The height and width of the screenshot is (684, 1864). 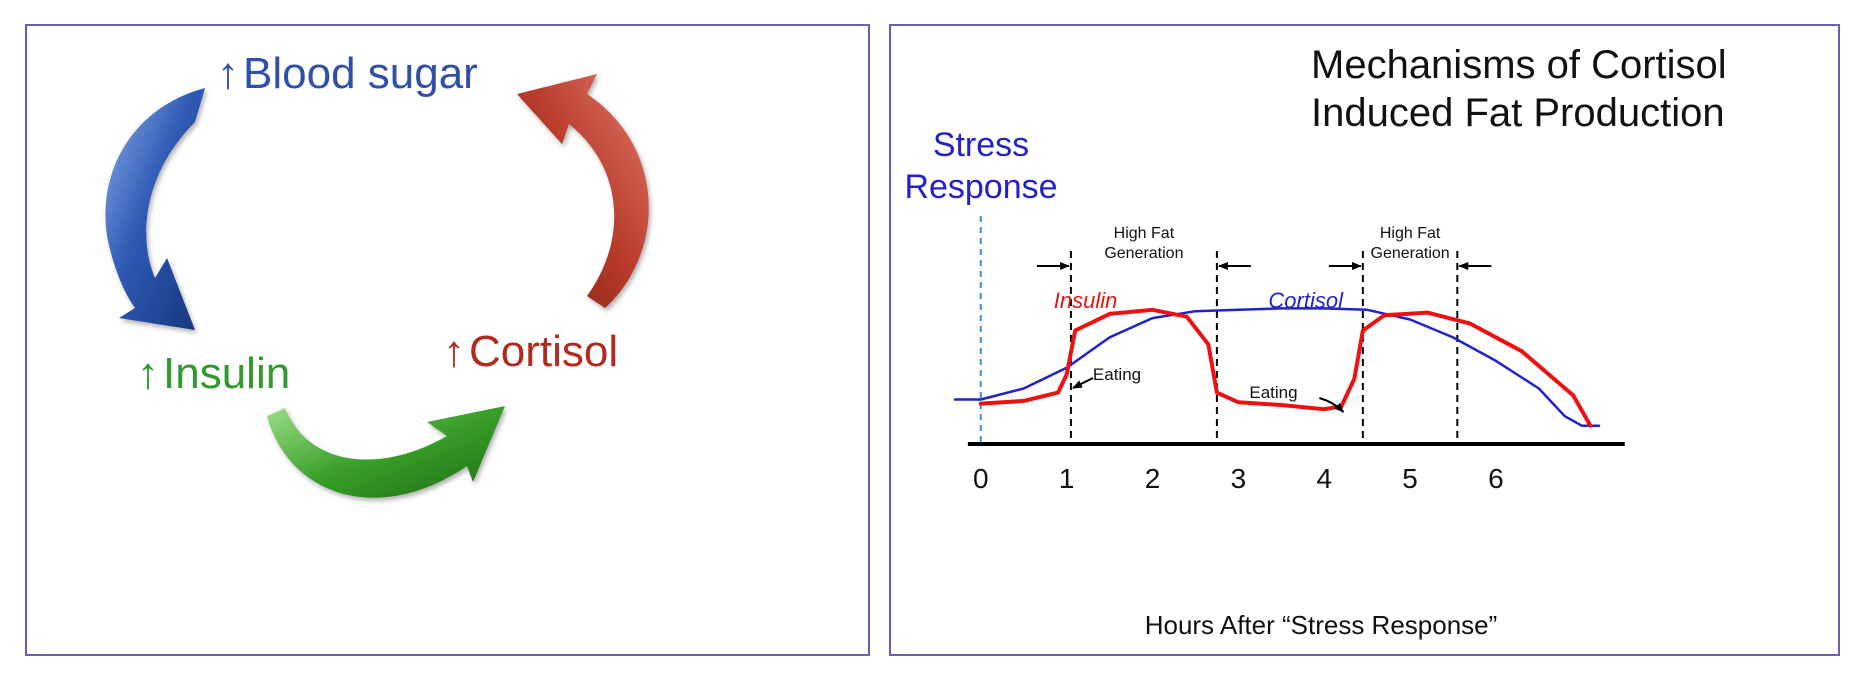 What do you see at coordinates (1410, 233) in the screenshot?
I see `high-fat-label-2-line-1: High Fat` at bounding box center [1410, 233].